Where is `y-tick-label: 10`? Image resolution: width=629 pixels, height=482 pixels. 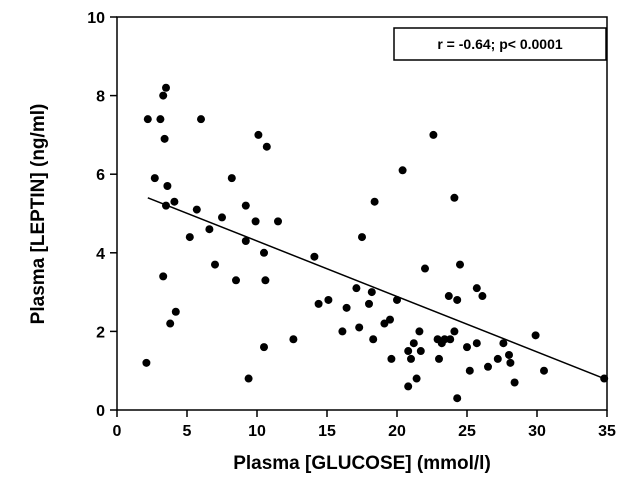
y-tick-label: 10 is located at coordinates (96, 18).